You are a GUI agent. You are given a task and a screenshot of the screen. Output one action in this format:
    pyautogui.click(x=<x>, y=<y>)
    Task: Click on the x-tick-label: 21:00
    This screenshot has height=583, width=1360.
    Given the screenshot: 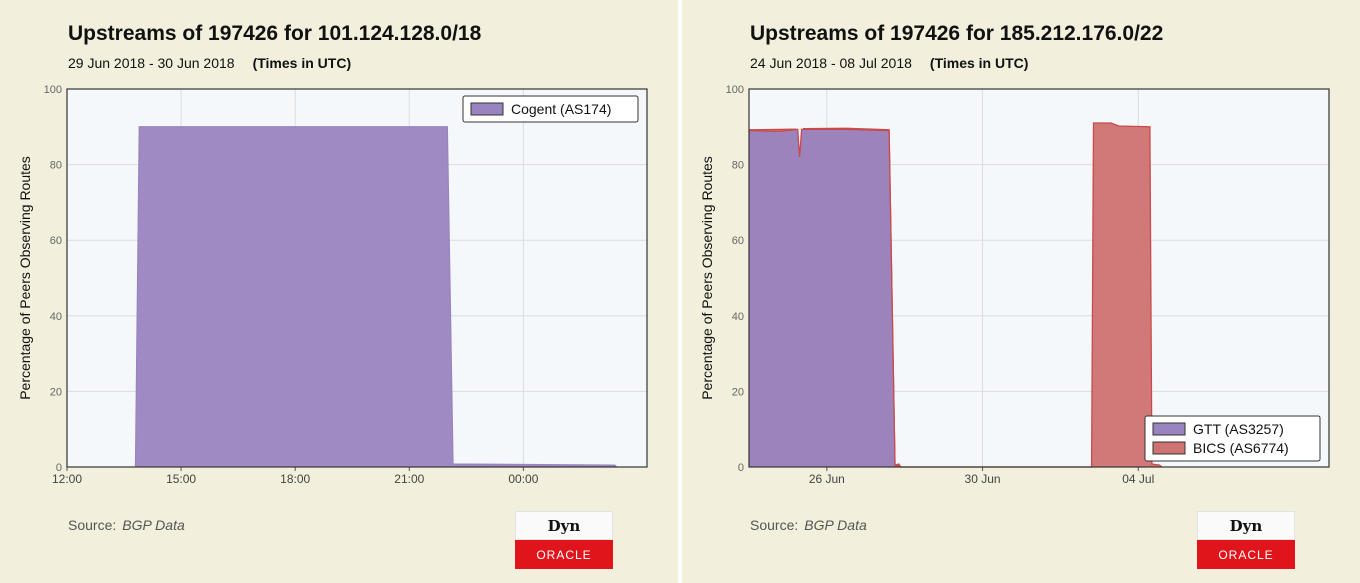 What is the action you would take?
    pyautogui.click(x=409, y=479)
    